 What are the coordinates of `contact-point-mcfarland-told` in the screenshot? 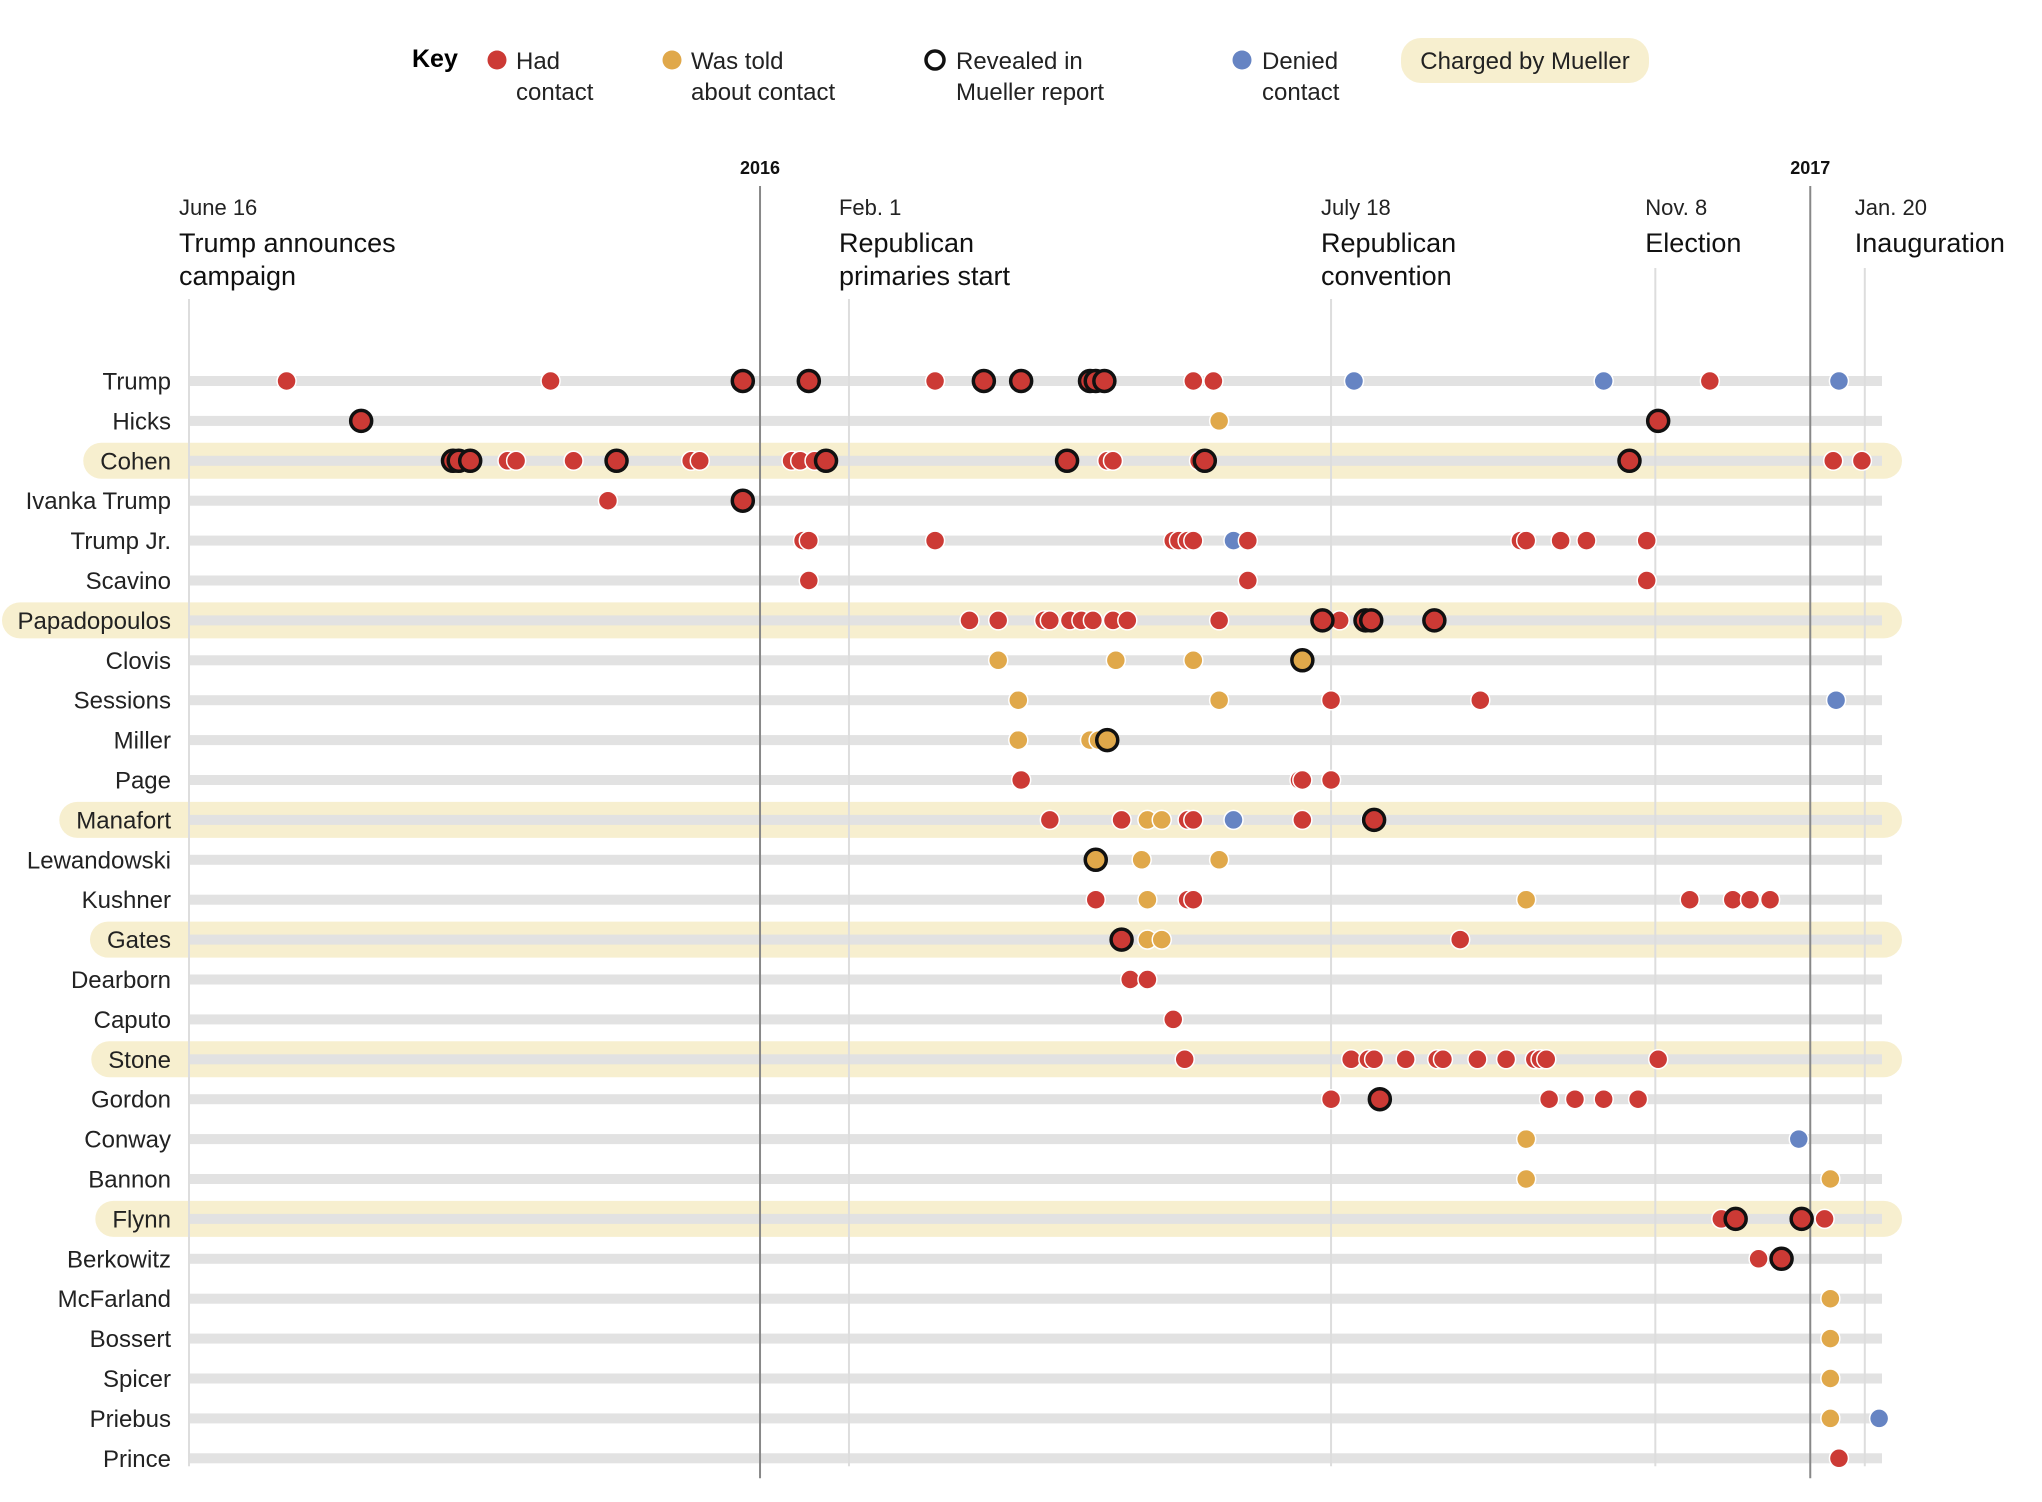 It's located at (1830, 1298).